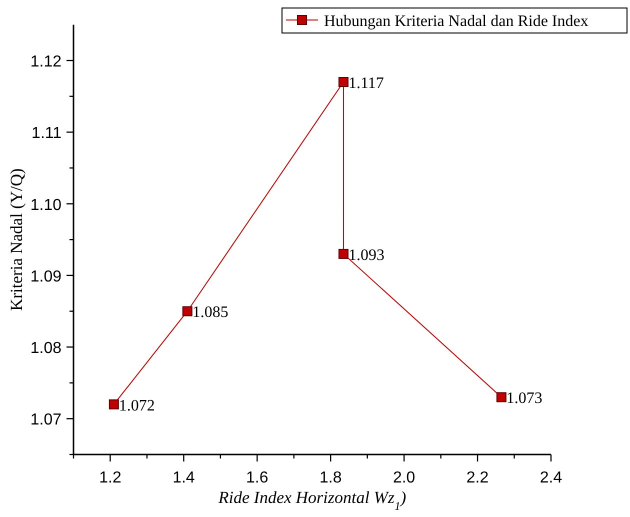 The width and height of the screenshot is (630, 517). I want to click on x-tick-label: 1.8, so click(330, 478).